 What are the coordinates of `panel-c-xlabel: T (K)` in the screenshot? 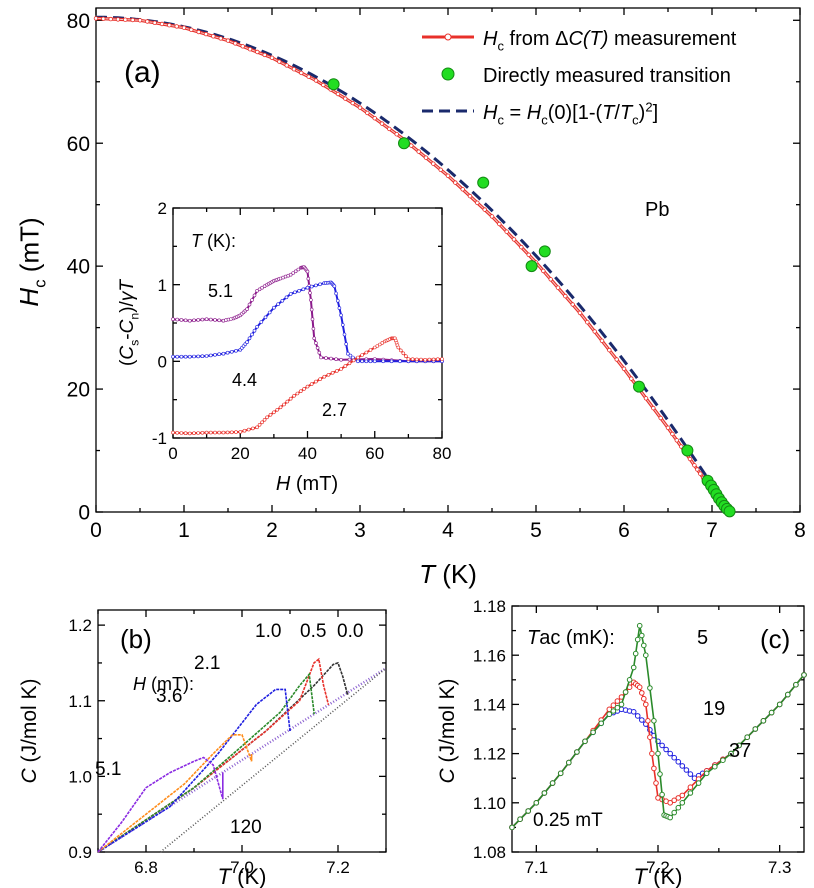 It's located at (658, 876).